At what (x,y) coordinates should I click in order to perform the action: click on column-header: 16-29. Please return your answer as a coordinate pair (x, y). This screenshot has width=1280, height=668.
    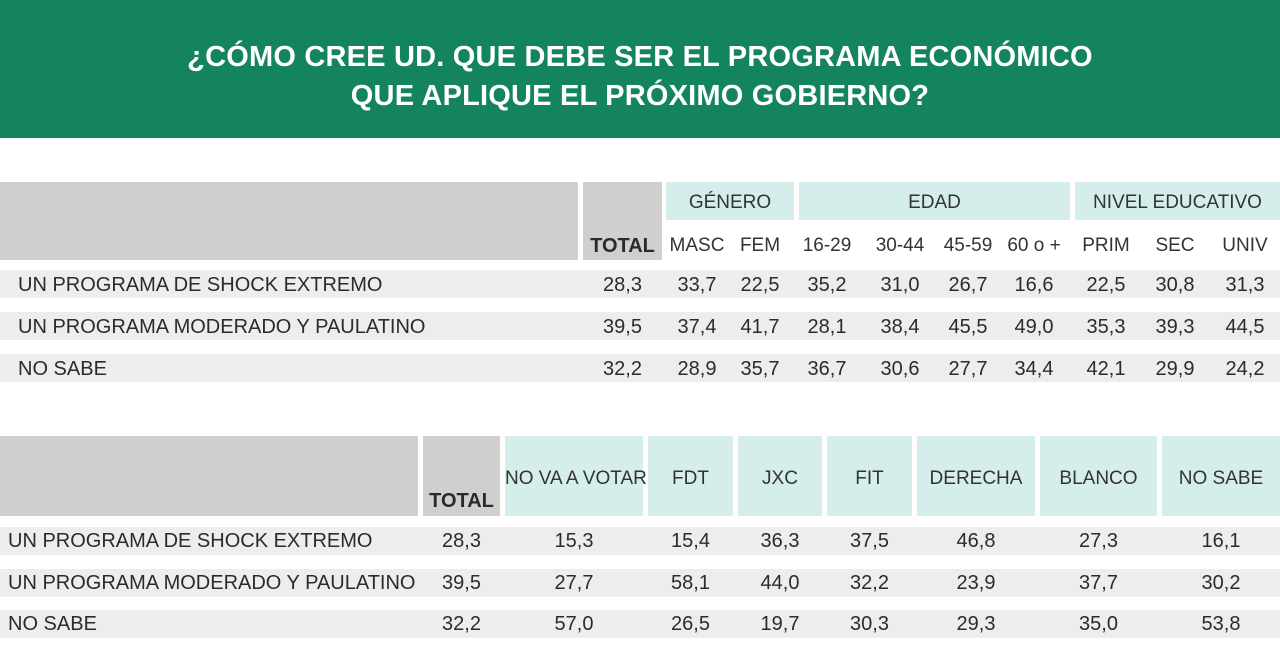
    Looking at the image, I should click on (827, 245).